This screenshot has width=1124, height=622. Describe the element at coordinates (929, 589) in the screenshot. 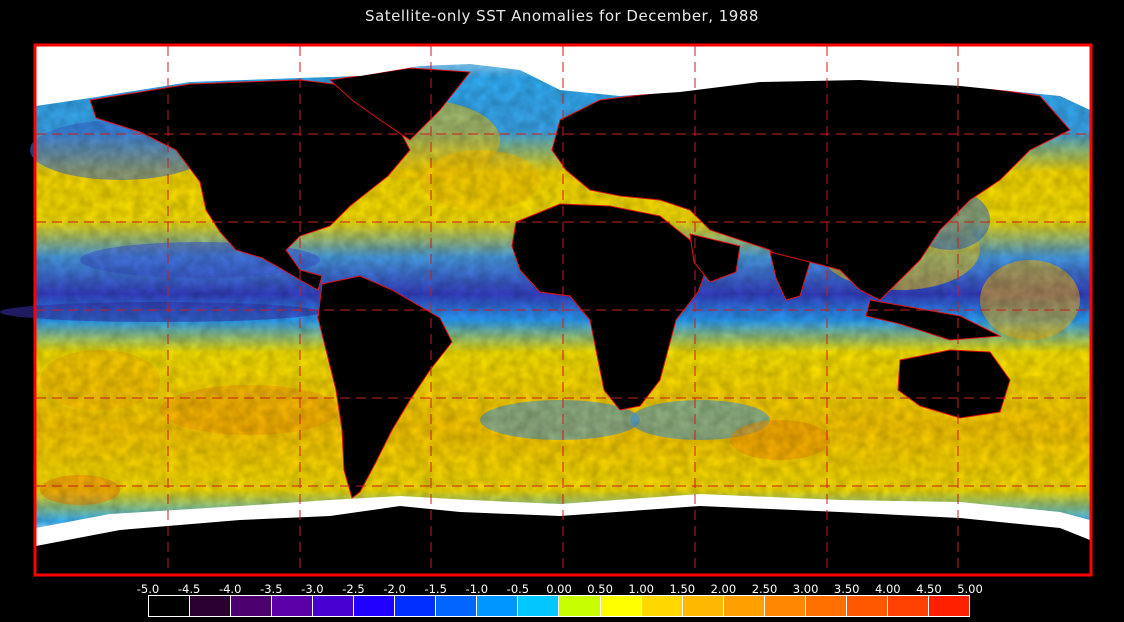

I see `colorbar-tick-label: 4.50` at that location.